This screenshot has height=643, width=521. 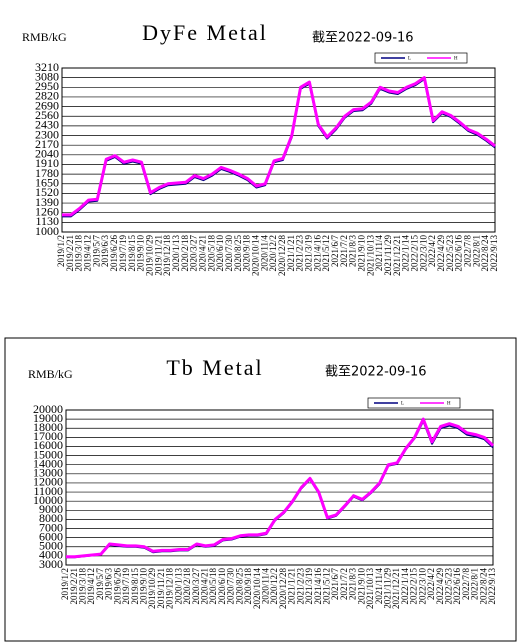 What do you see at coordinates (51, 536) in the screenshot?
I see `y-tick-label: 6000` at bounding box center [51, 536].